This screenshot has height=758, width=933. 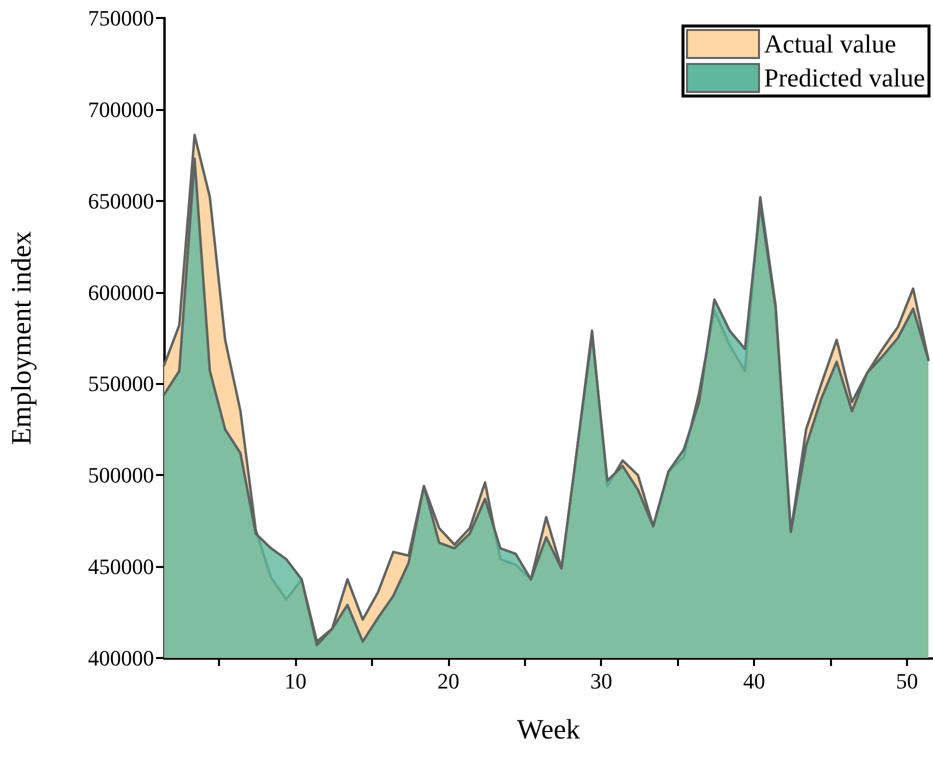 I want to click on y-tick-label: 600000, so click(x=121, y=292).